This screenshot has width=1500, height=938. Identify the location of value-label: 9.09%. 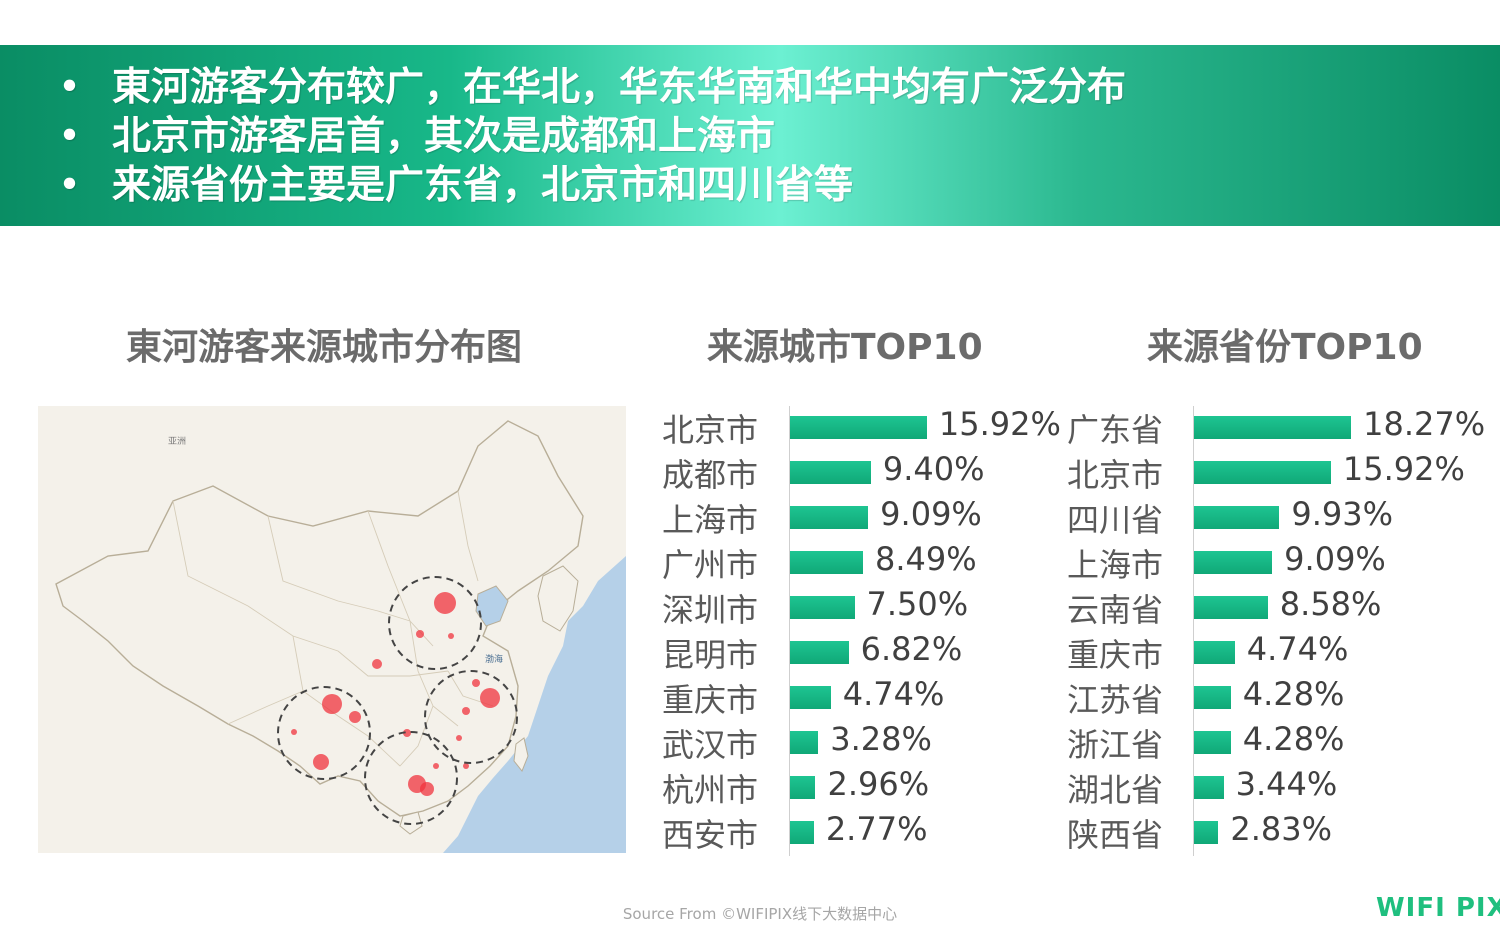
(931, 514).